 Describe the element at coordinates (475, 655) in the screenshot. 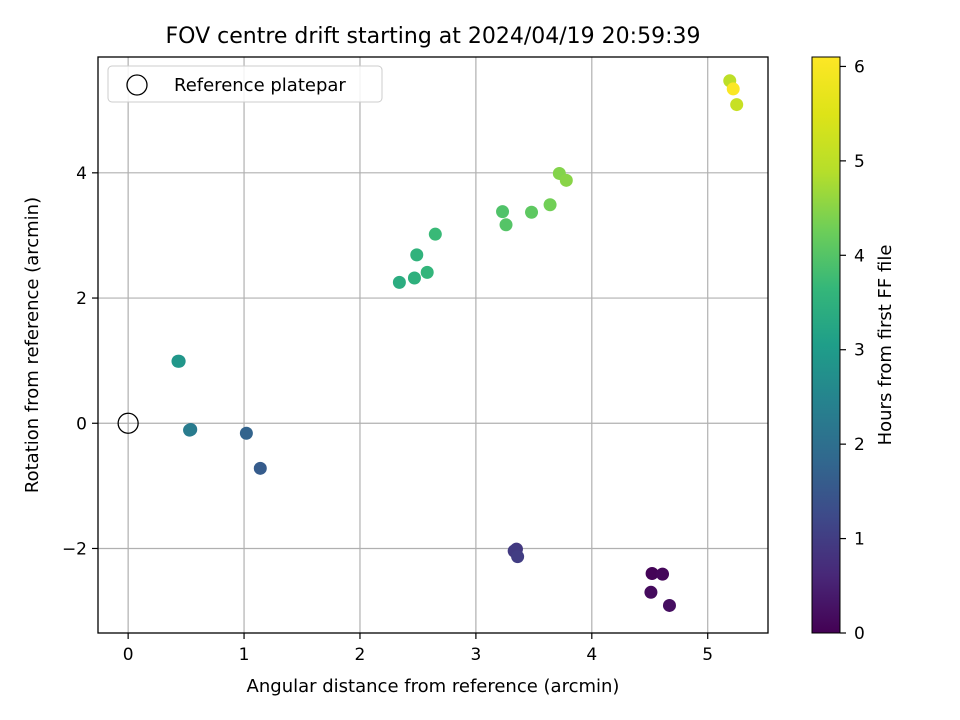

I see `x-tick-label: 3` at that location.